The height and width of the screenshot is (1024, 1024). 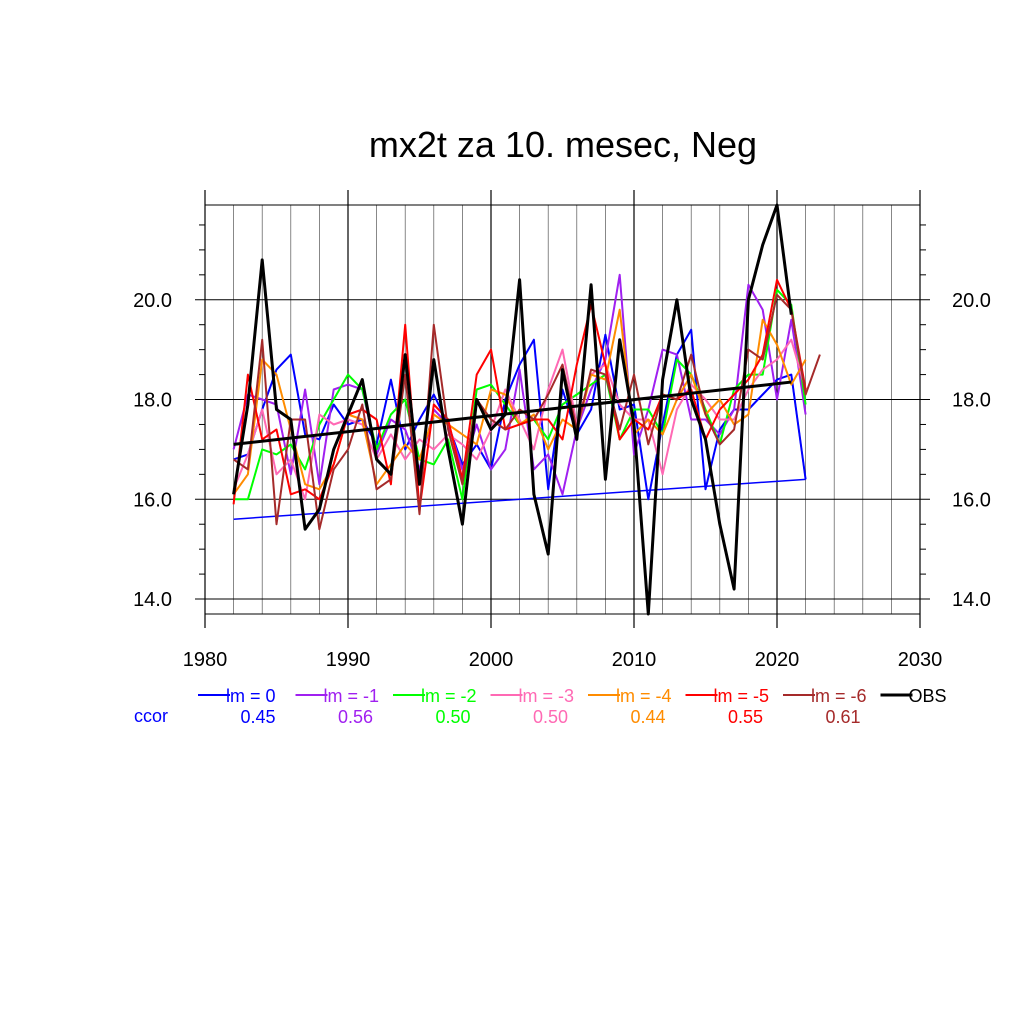 I want to click on y-tick-label-right: 16.0, so click(x=971, y=500).